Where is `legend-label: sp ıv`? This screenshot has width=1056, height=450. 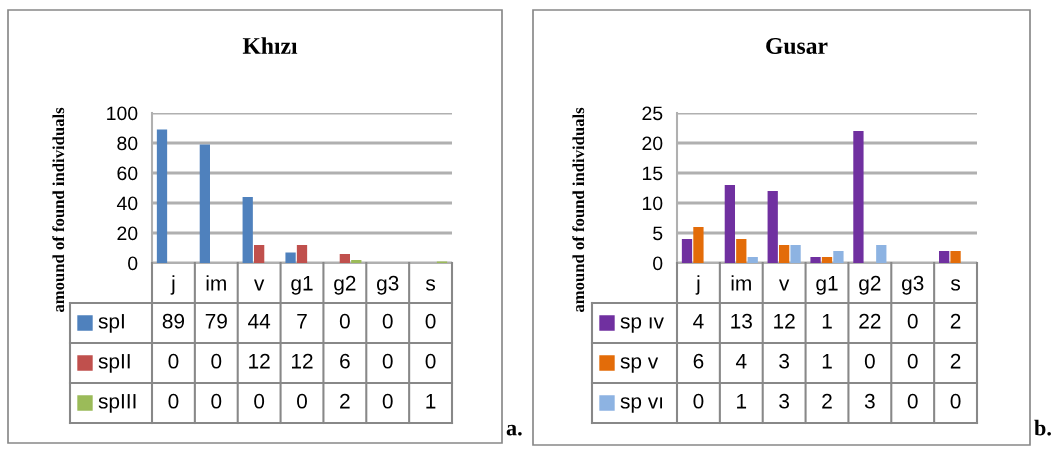 legend-label: sp ıv is located at coordinates (642, 325).